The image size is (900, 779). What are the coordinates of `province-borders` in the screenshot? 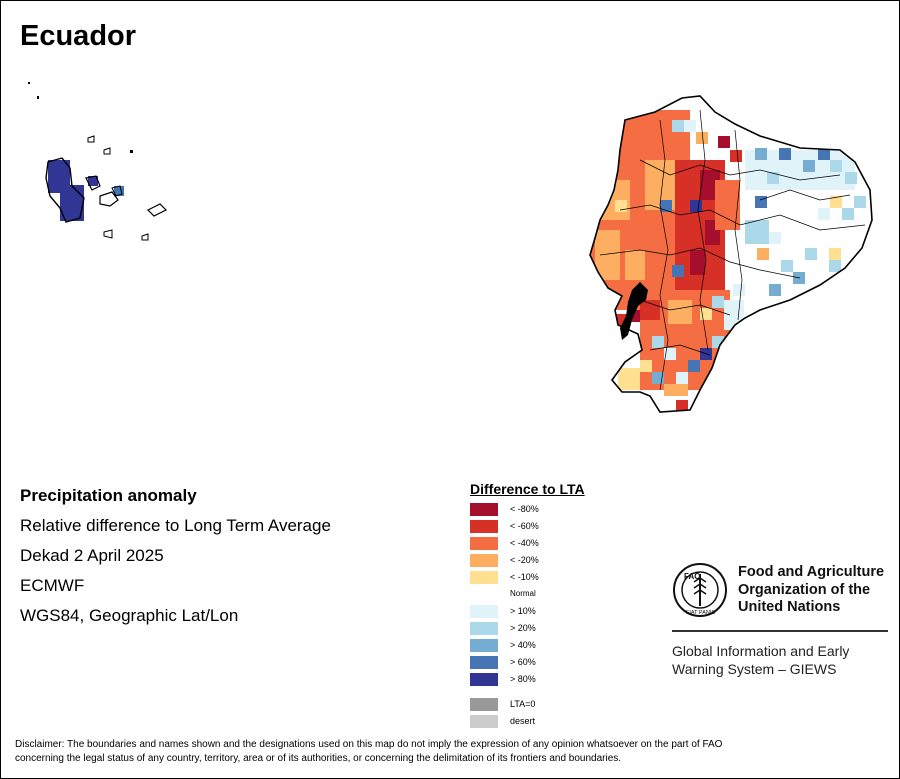 It's located at (732, 250).